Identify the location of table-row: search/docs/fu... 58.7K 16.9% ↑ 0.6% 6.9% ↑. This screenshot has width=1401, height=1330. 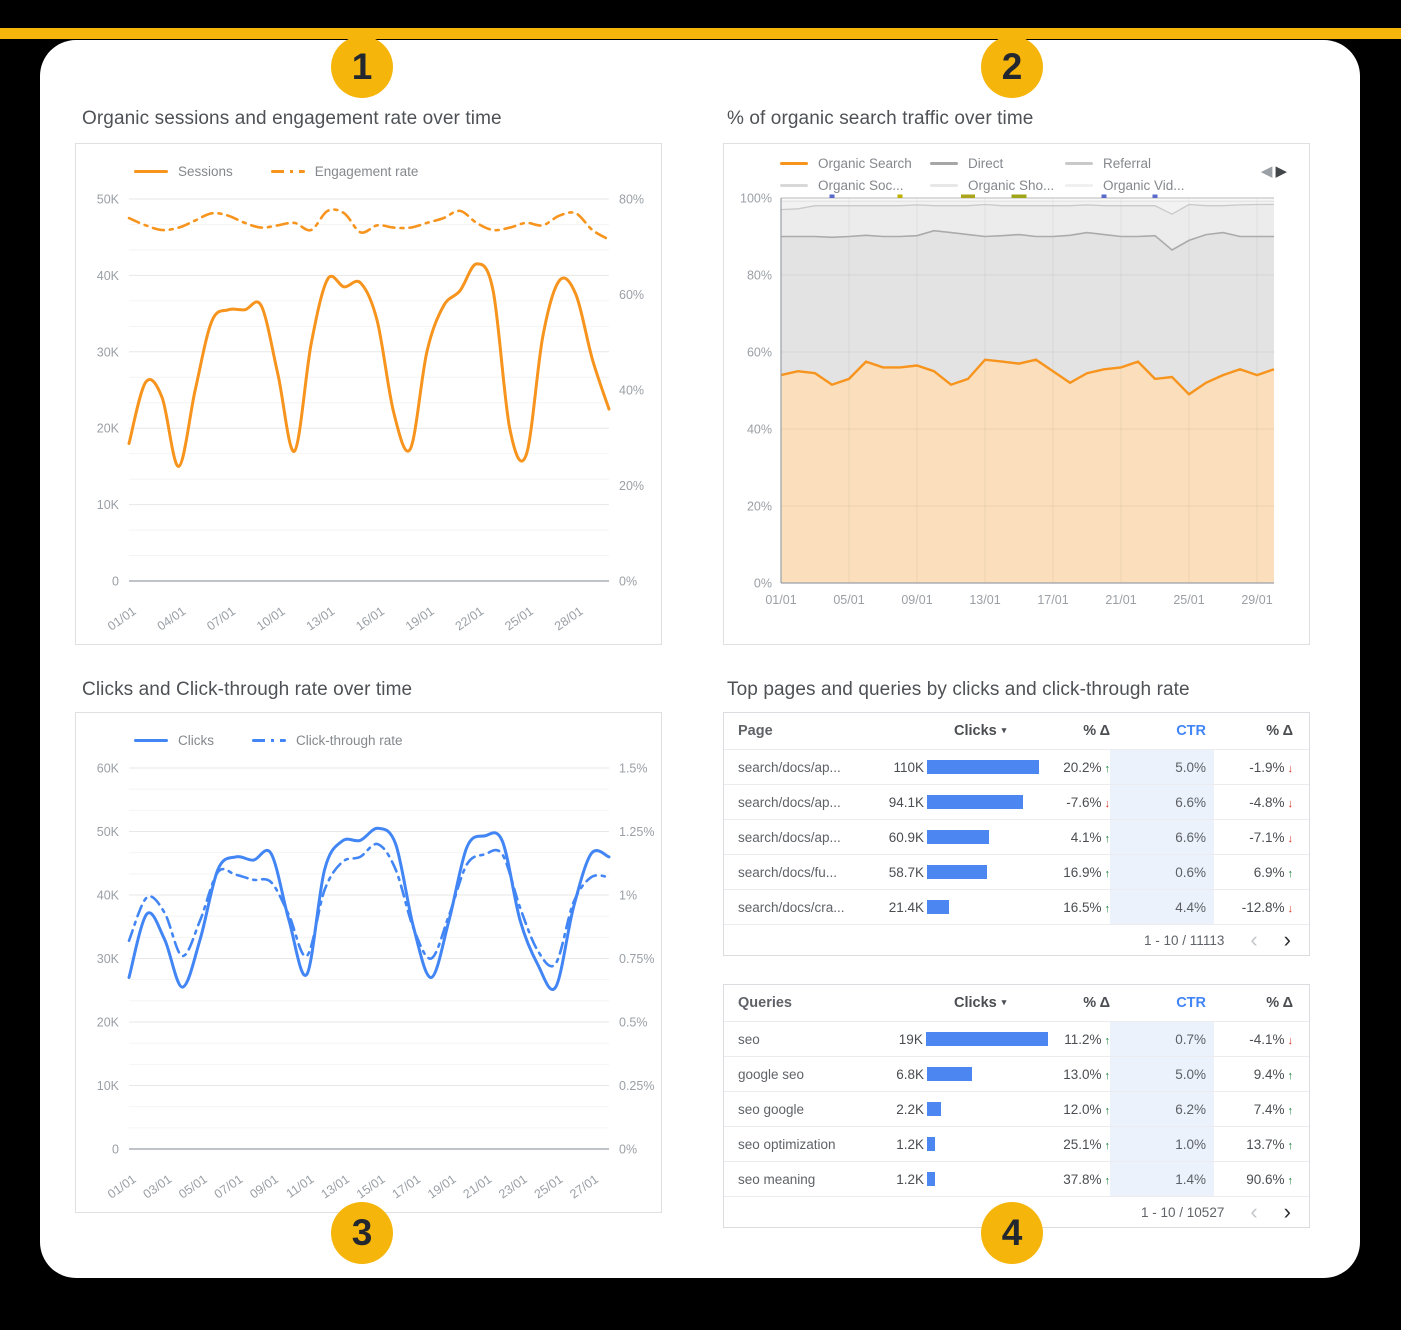
(1016, 871).